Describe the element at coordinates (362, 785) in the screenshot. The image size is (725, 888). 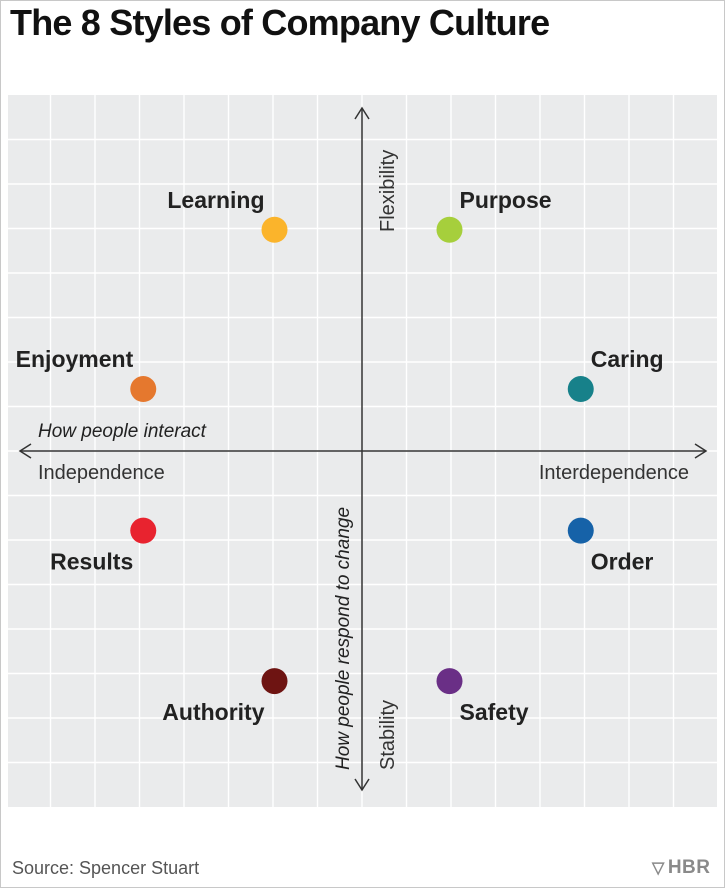
I see `y-axis-bottom-arrow` at that location.